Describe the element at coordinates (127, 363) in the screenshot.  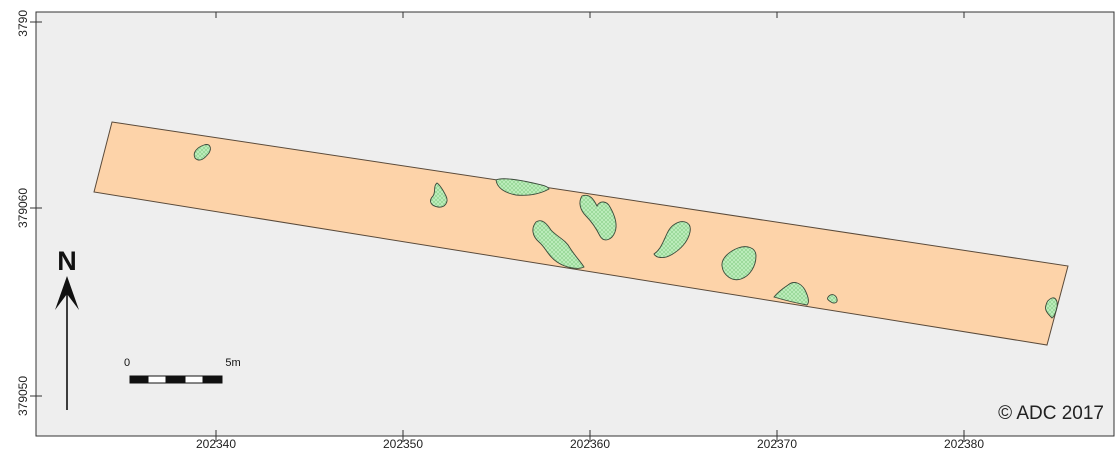
I see `scale-start-label: 0` at that location.